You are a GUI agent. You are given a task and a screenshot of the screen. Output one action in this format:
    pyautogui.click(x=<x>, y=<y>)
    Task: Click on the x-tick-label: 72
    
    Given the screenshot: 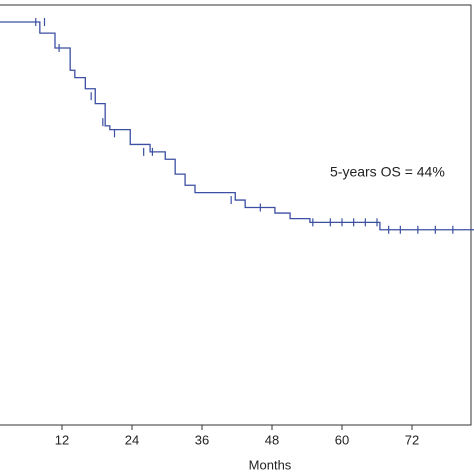 What is the action you would take?
    pyautogui.click(x=412, y=439)
    